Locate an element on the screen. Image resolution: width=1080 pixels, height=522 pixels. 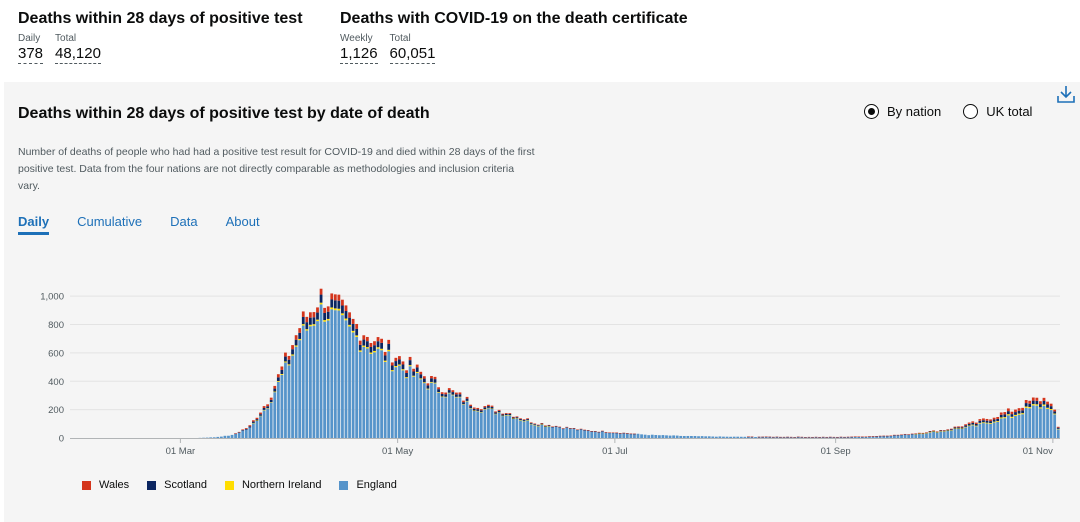
metric-value: 1,126 is located at coordinates (359, 54).